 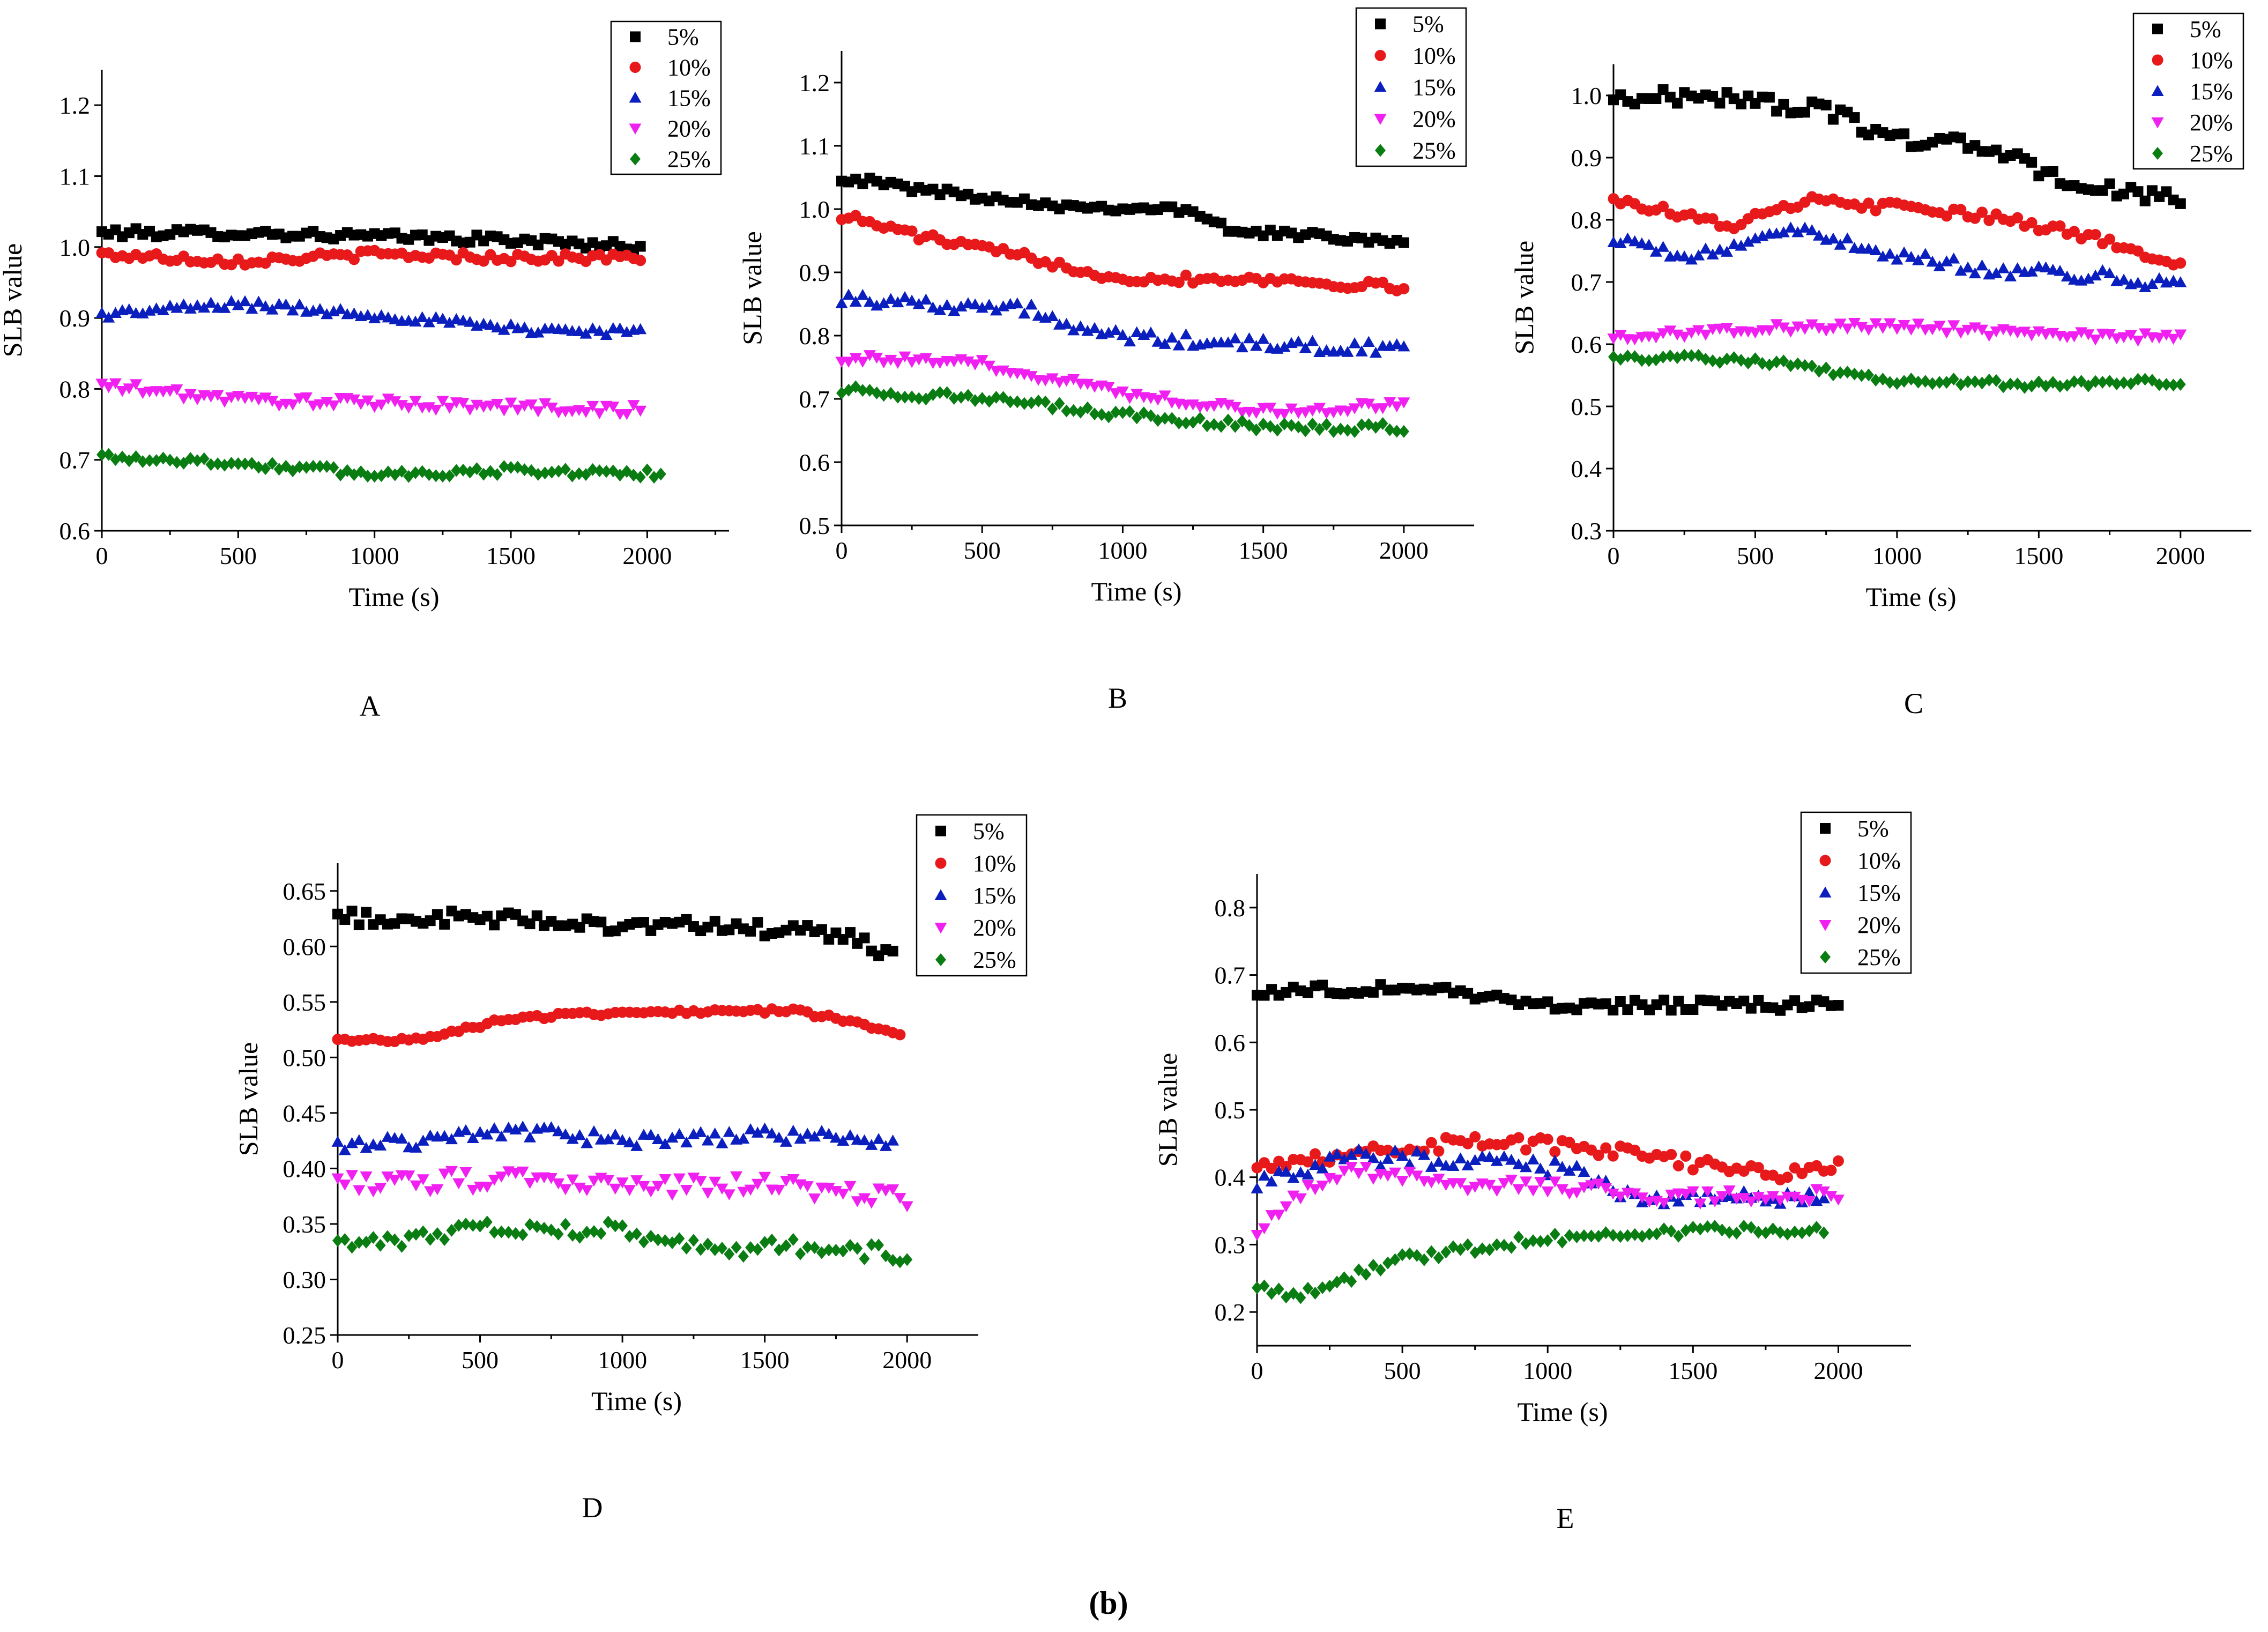 What do you see at coordinates (1434, 151) in the screenshot?
I see `legend-label: 25%` at bounding box center [1434, 151].